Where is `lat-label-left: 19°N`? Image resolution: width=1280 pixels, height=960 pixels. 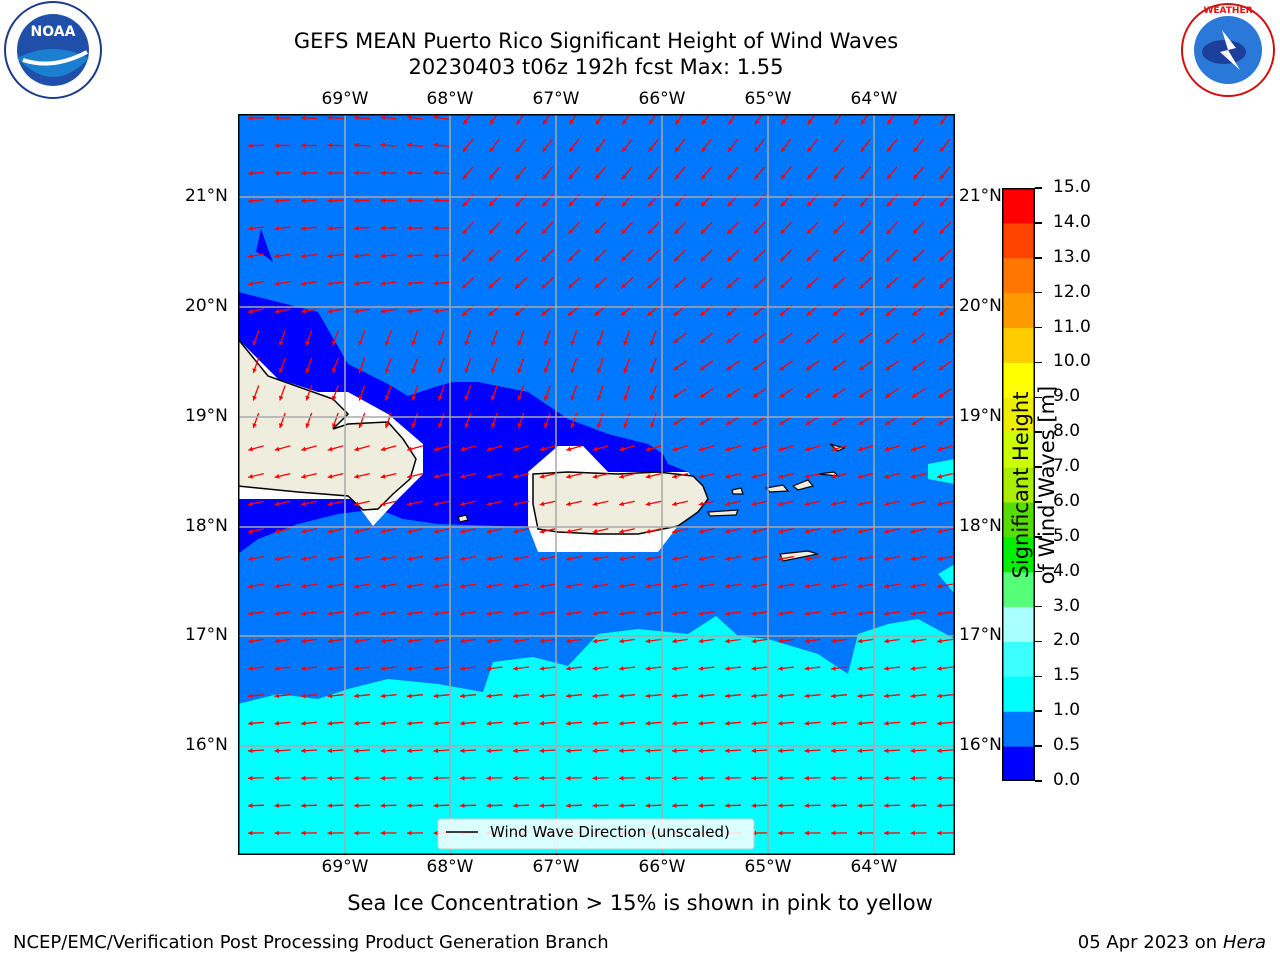 lat-label-left: 19°N is located at coordinates (206, 416).